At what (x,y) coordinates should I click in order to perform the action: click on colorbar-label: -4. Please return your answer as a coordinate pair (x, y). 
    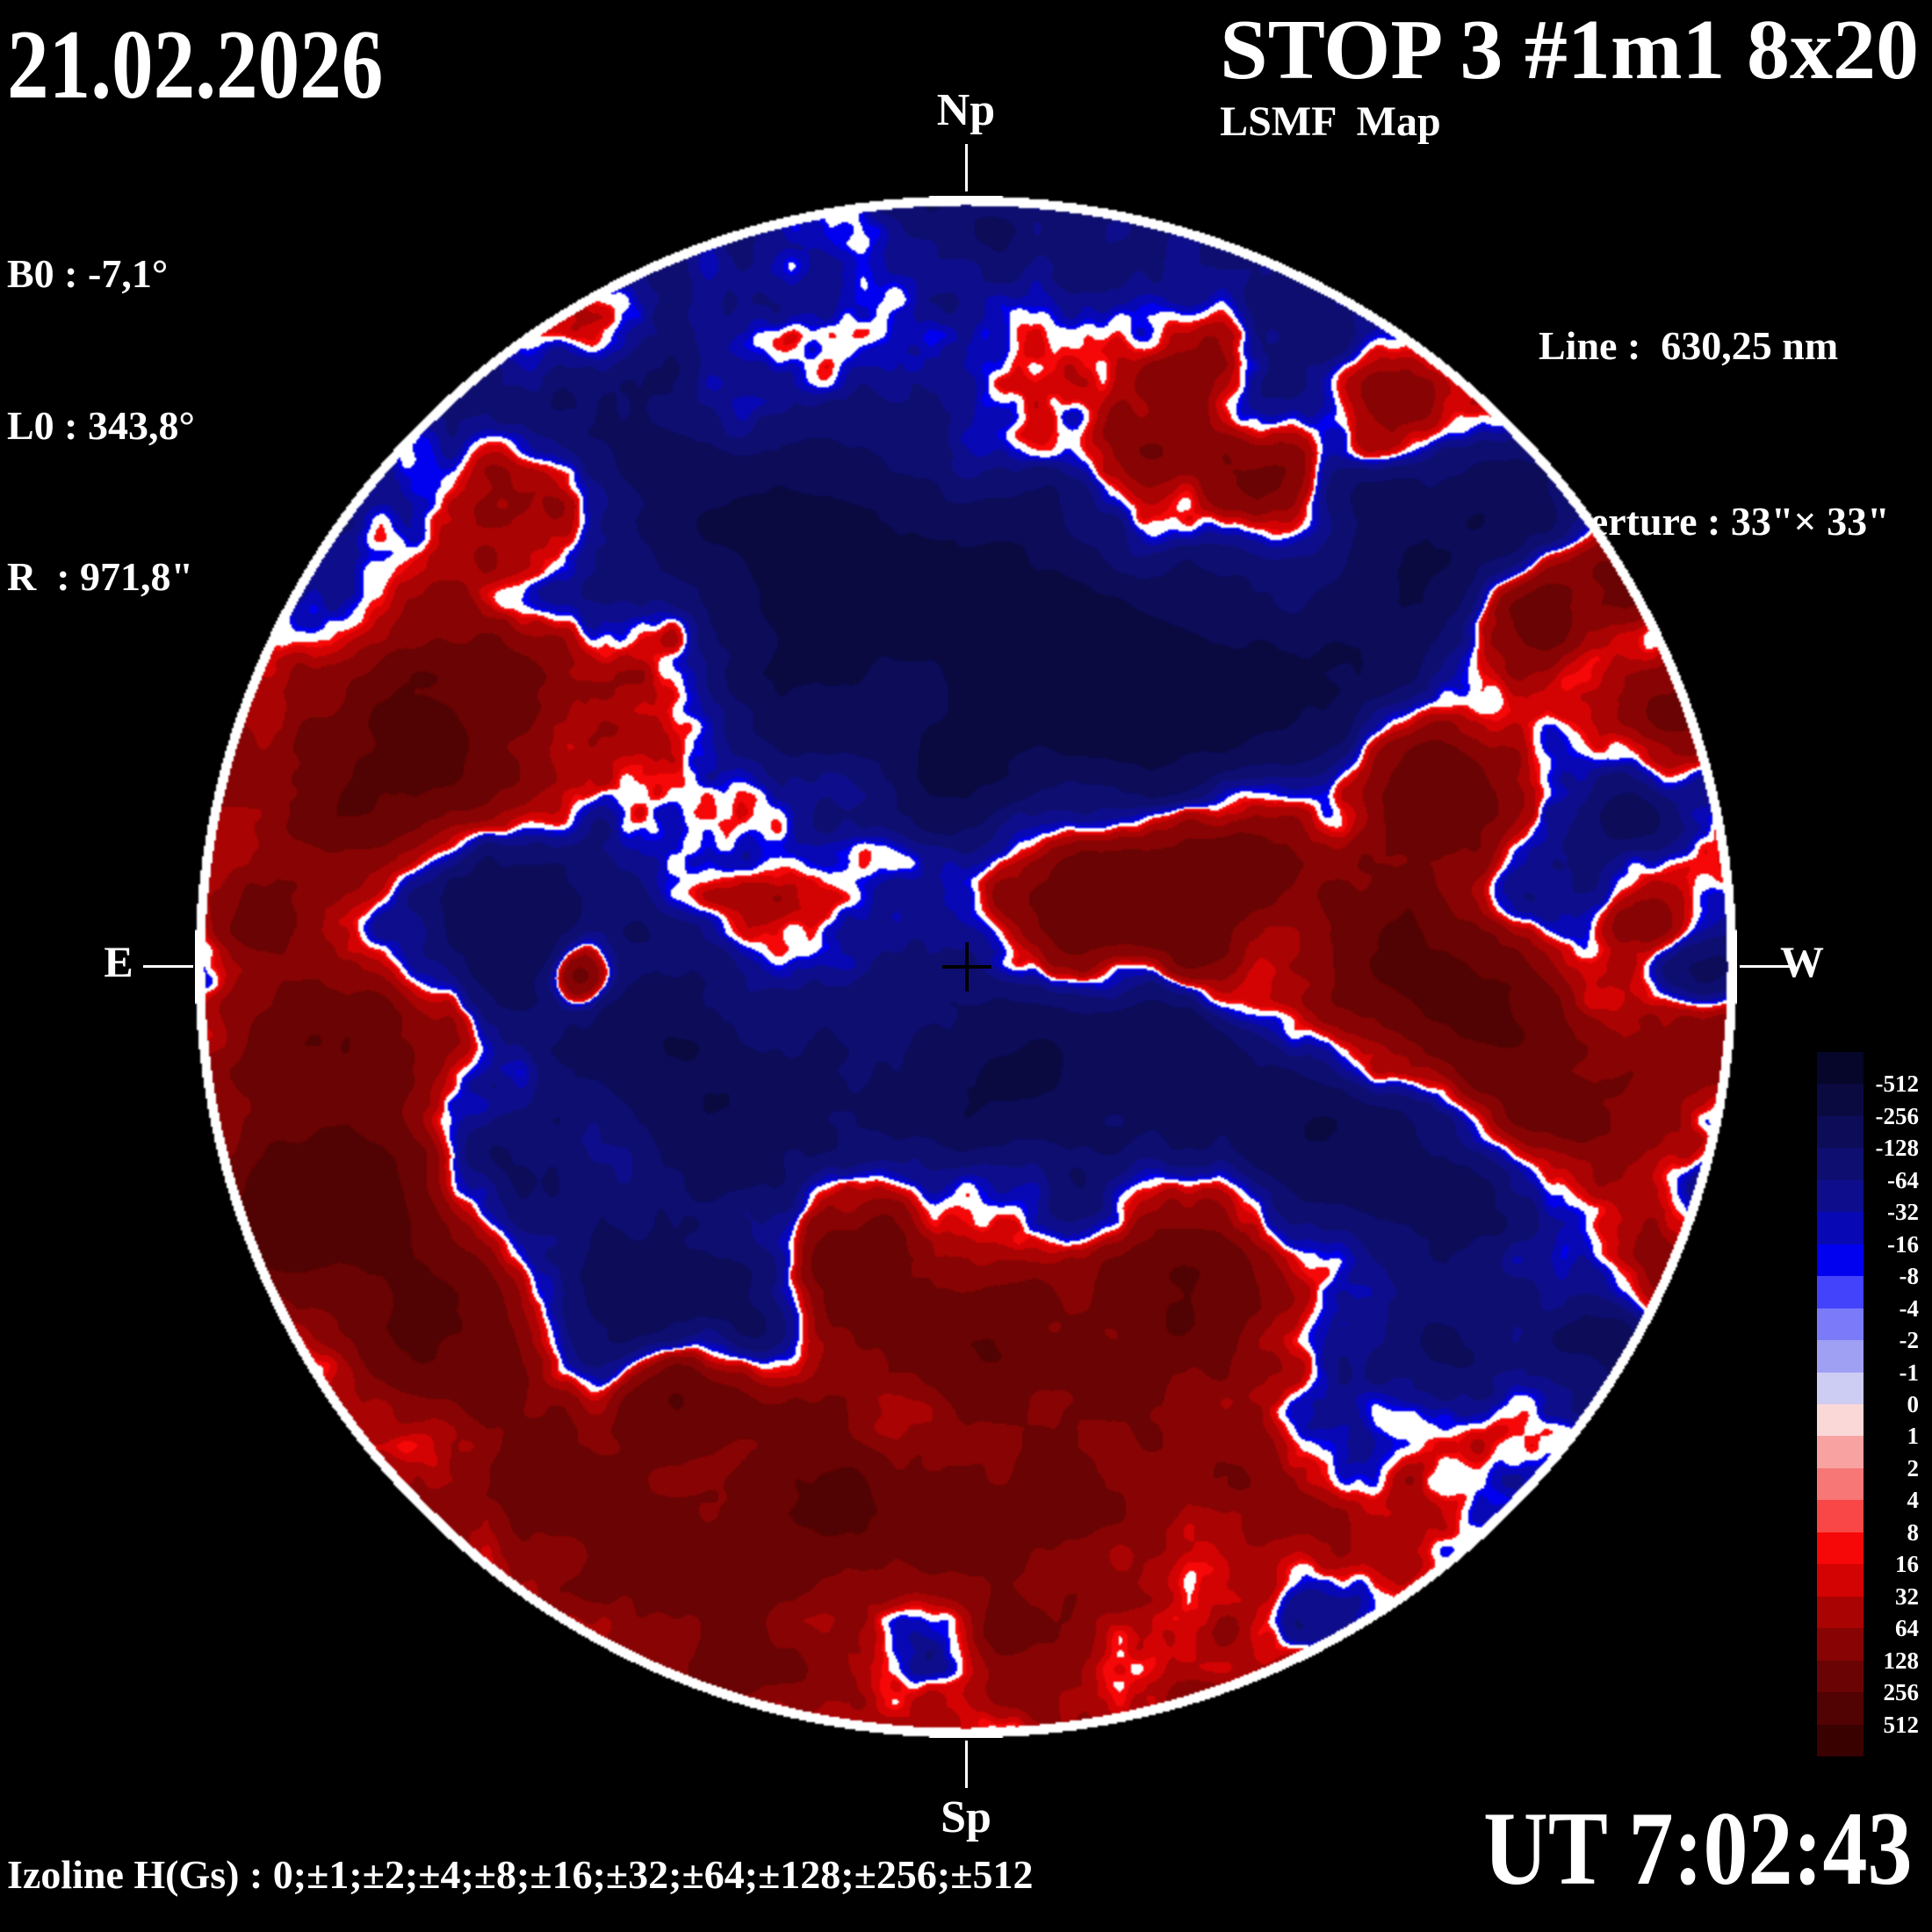
    Looking at the image, I should click on (1909, 1308).